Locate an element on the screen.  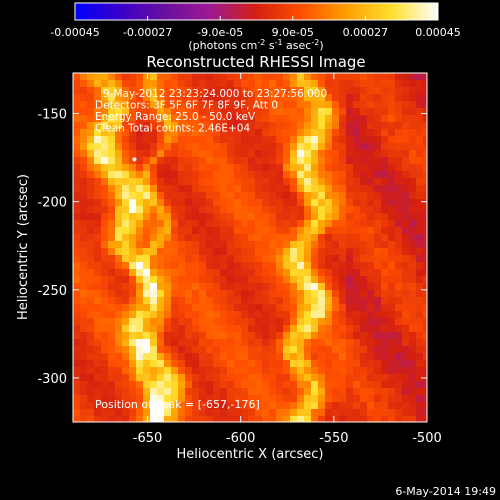
chart-title: Reconstructed RHESSI Image is located at coordinates (255, 62).